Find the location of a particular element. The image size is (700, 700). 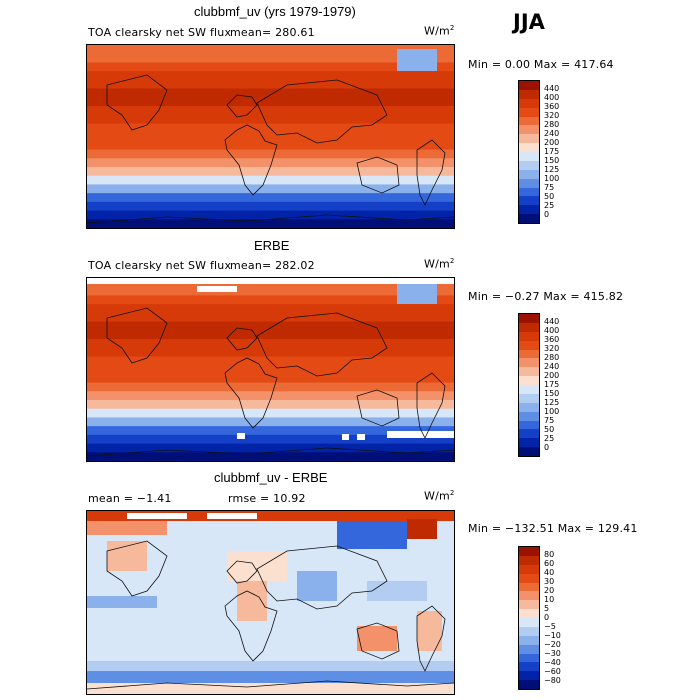

panel3-anomalies is located at coordinates (270, 602).